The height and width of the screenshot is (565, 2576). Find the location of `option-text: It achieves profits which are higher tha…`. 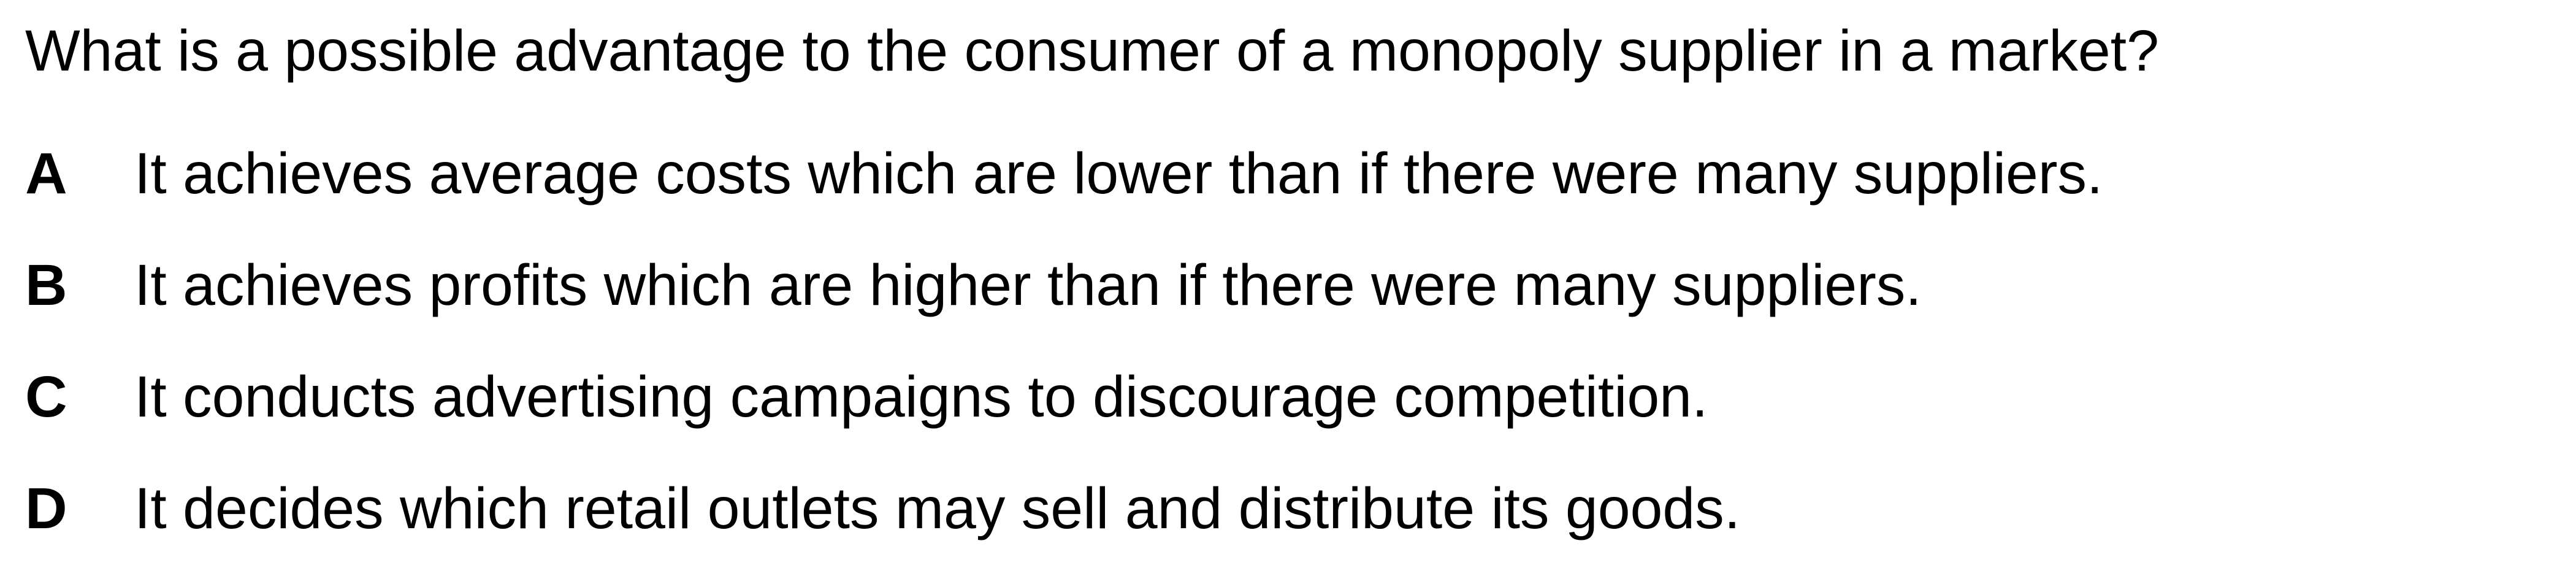

option-text: It achieves profits which are higher tha… is located at coordinates (1028, 286).